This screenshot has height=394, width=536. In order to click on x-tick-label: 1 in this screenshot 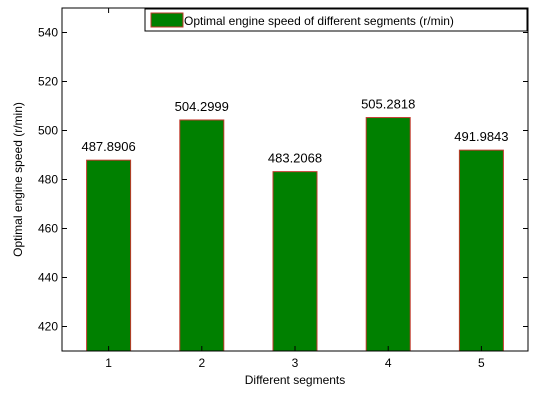, I will do `click(108, 363)`.